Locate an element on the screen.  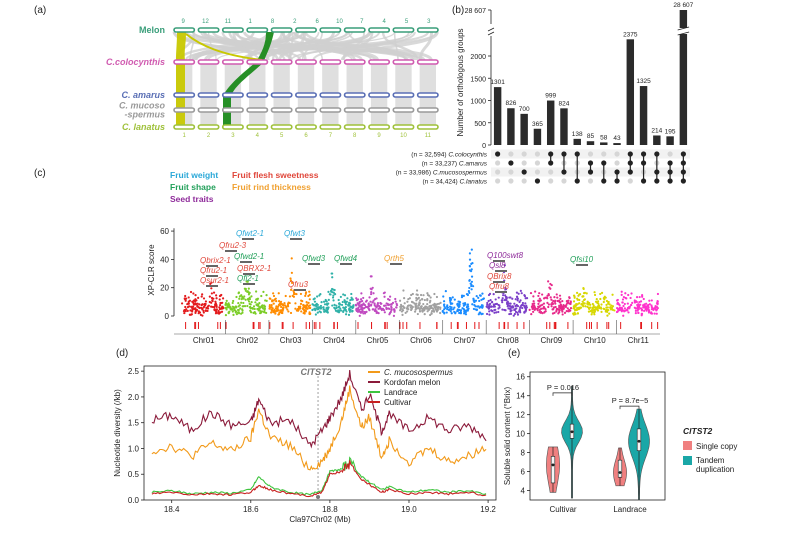
y-tick-label: 0 is located at coordinates (484, 146).